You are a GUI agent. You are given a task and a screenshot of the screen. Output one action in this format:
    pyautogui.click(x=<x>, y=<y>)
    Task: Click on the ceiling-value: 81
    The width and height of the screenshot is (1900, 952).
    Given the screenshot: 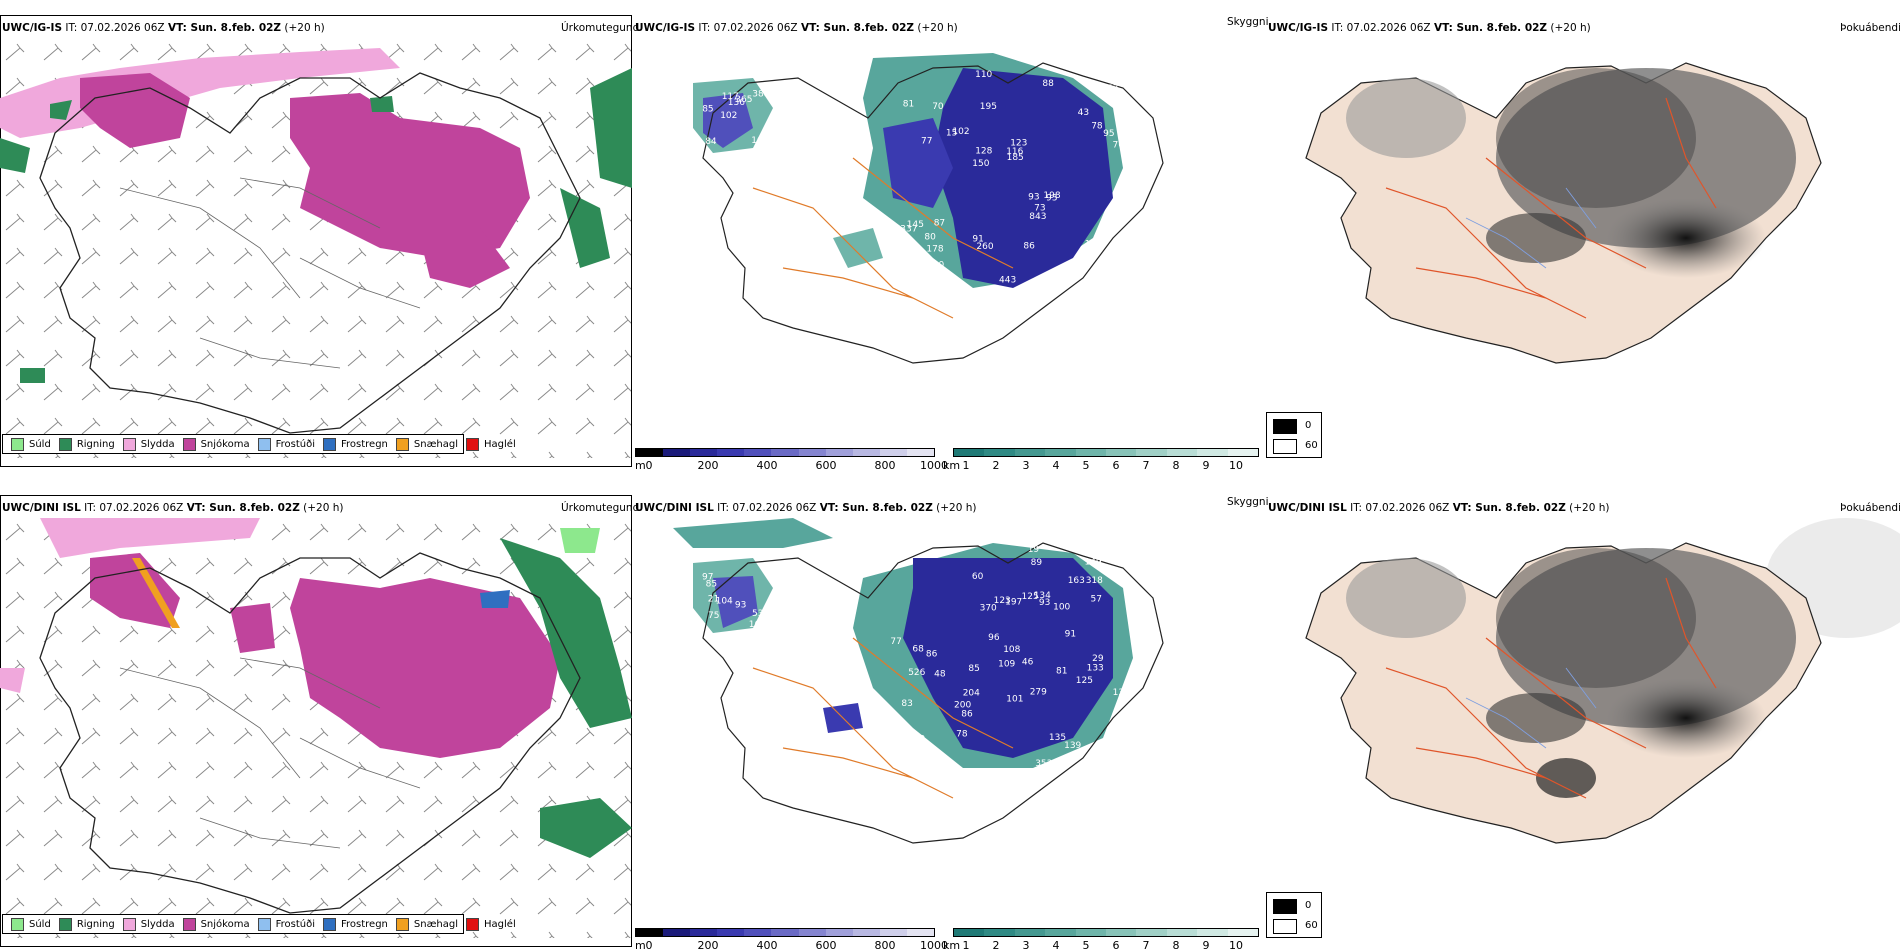 What is the action you would take?
    pyautogui.click(x=908, y=104)
    